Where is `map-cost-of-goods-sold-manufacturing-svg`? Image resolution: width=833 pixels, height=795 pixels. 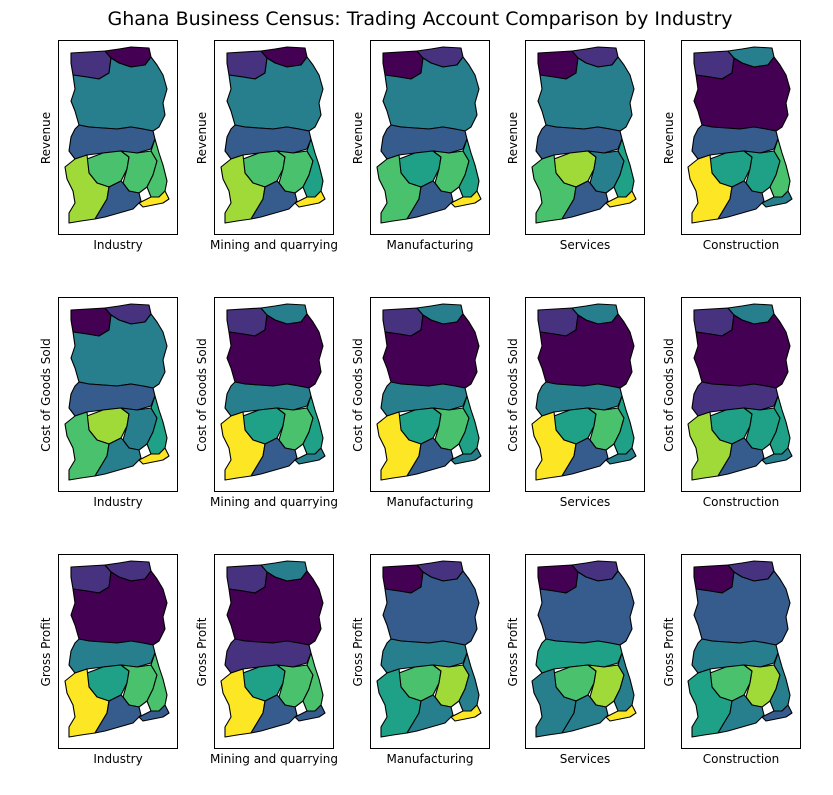
map-cost-of-goods-sold-manufacturing-svg is located at coordinates (429, 392).